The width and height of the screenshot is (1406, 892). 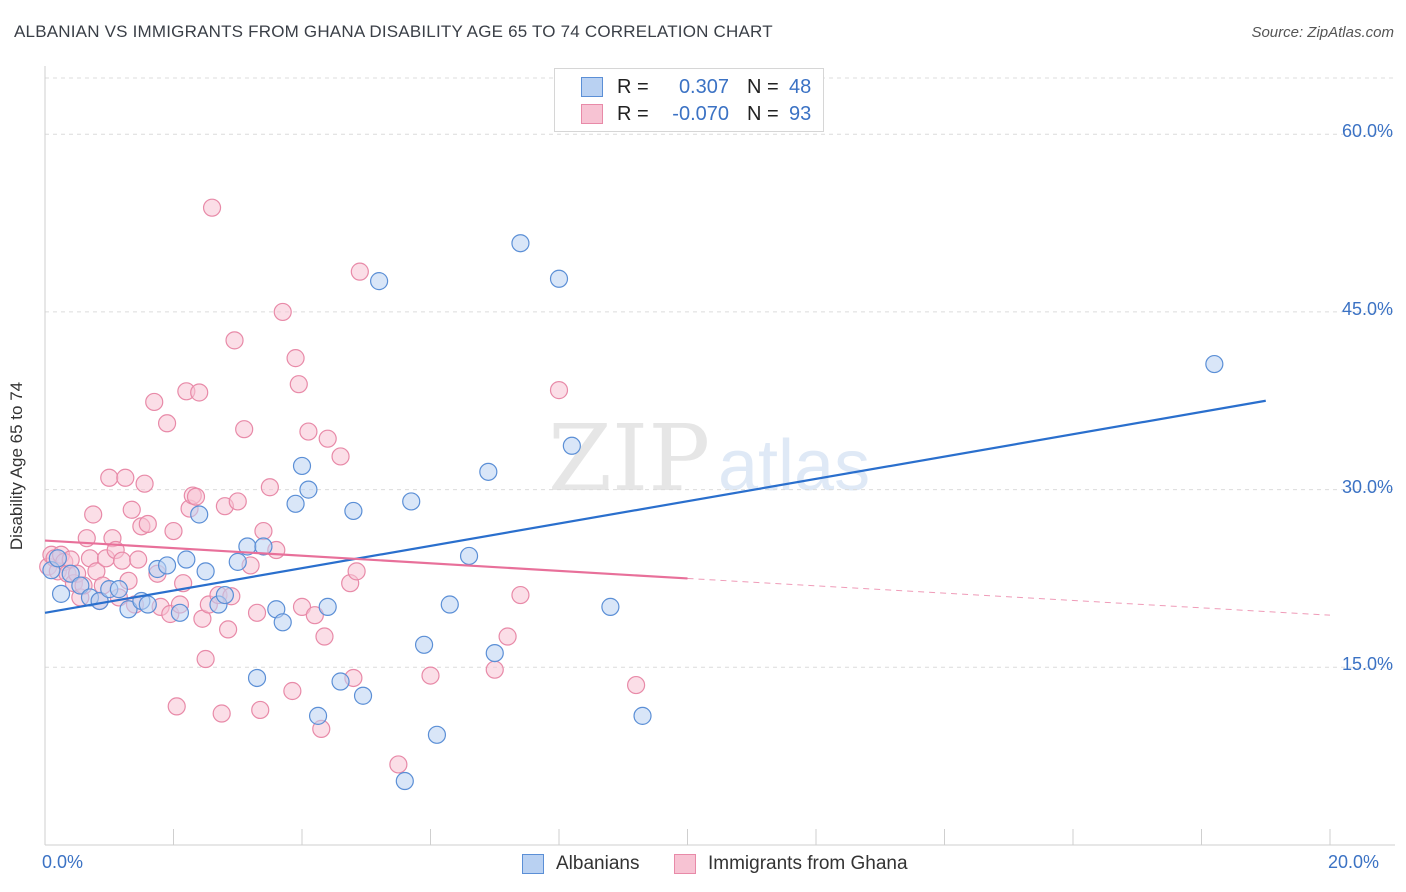 I want to click on r-value: -0.070, so click(x=700, y=113).